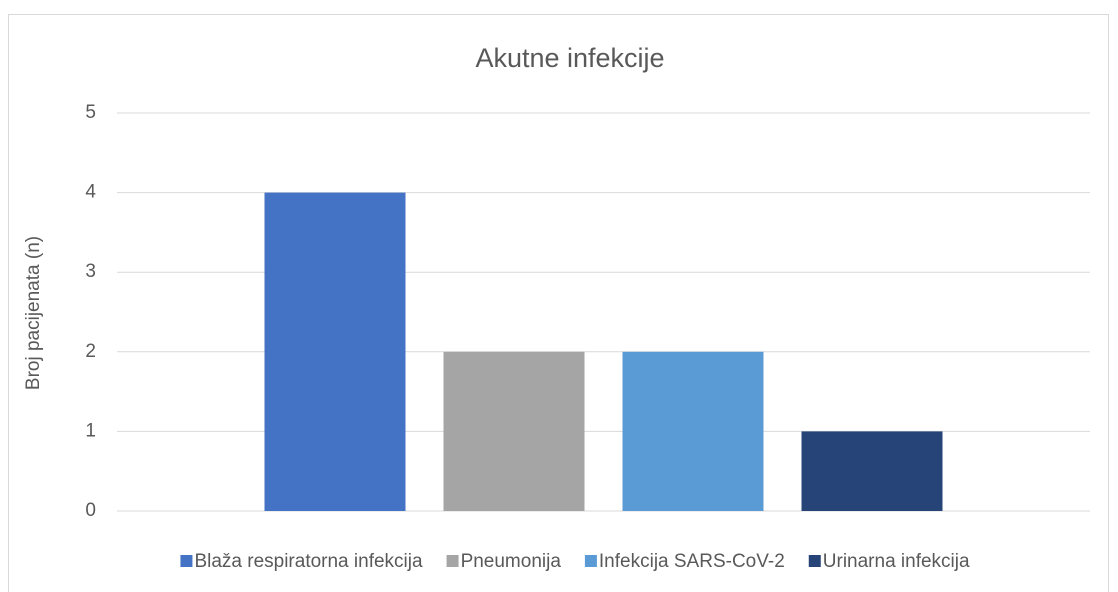 This screenshot has width=1118, height=592. I want to click on chart-title: Akutne infekcije, so click(569, 58).